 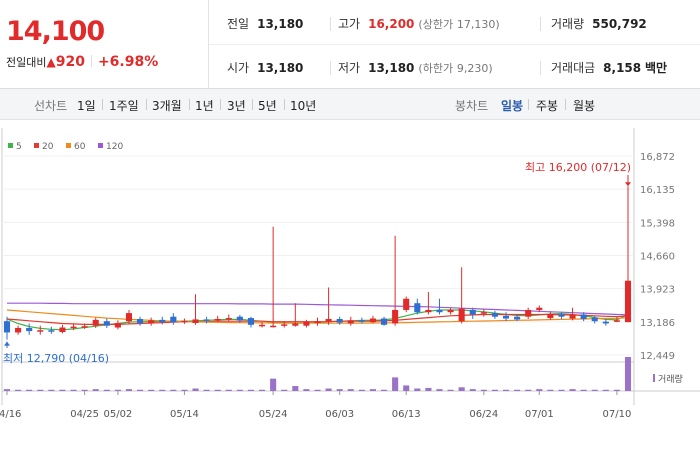 What do you see at coordinates (167, 106) in the screenshot?
I see `period-3m: 3개월` at bounding box center [167, 106].